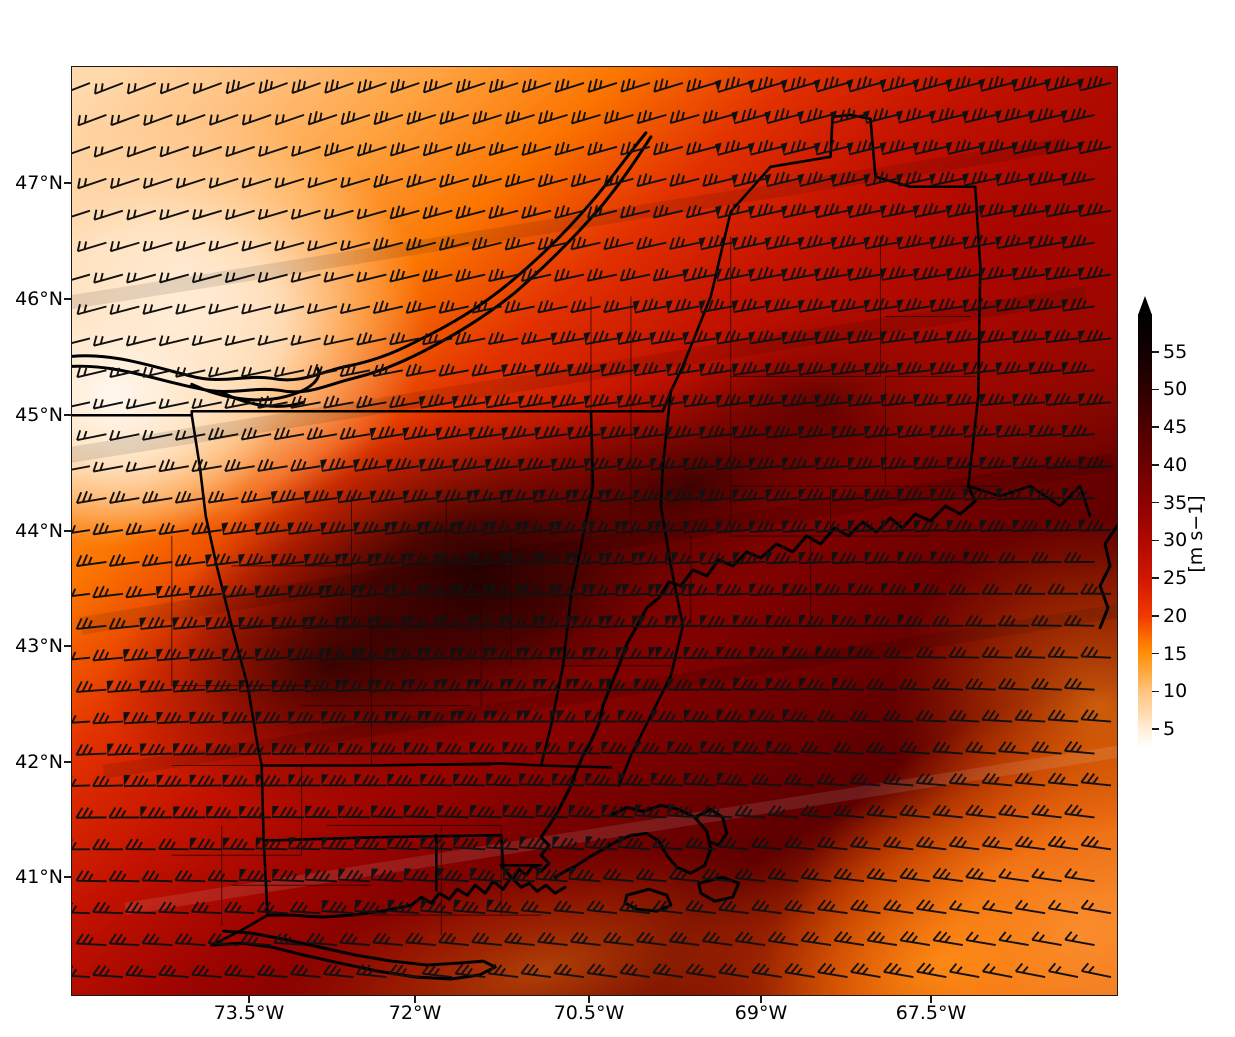 Image resolution: width=1235 pixels, height=1037 pixels. Describe the element at coordinates (39, 877) in the screenshot. I see `ytick-label-41n: 41°N` at that location.